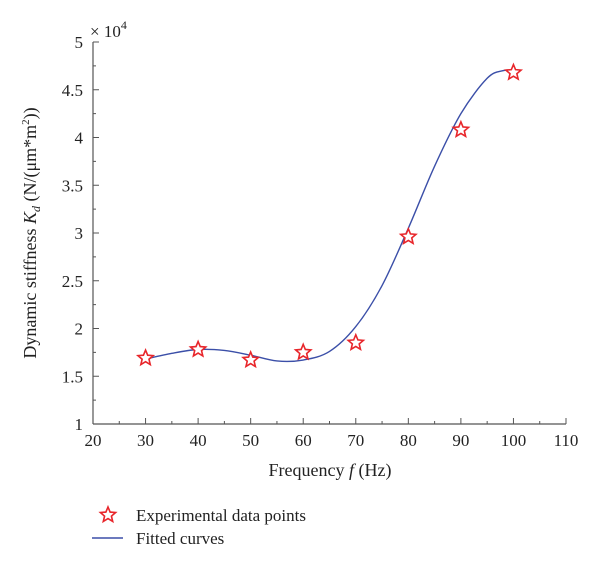 The width and height of the screenshot is (600, 565). What do you see at coordinates (180, 538) in the screenshot?
I see `legend-label-fitted: Fitted curves` at bounding box center [180, 538].